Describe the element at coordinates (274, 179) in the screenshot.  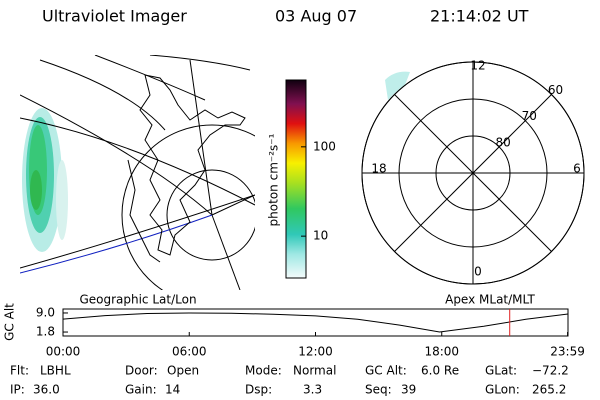
I see `colorbar-label: photon cm⁻²s⁻¹` at that location.